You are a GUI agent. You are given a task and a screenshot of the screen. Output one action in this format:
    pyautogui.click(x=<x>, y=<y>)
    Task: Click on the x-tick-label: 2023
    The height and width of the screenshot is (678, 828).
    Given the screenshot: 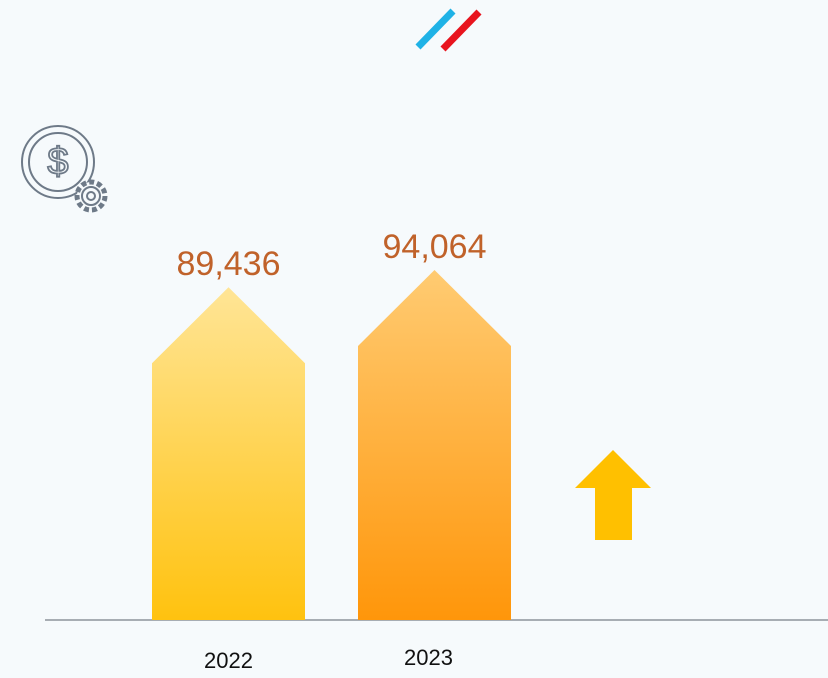 What is the action you would take?
    pyautogui.click(x=428, y=657)
    